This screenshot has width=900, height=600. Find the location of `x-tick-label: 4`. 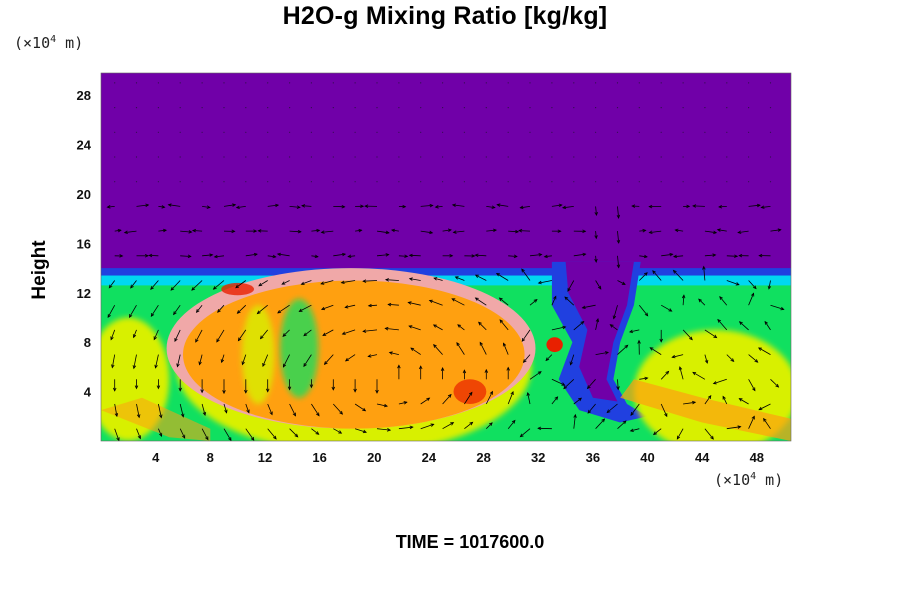

x-tick-label: 4 is located at coordinates (156, 457).